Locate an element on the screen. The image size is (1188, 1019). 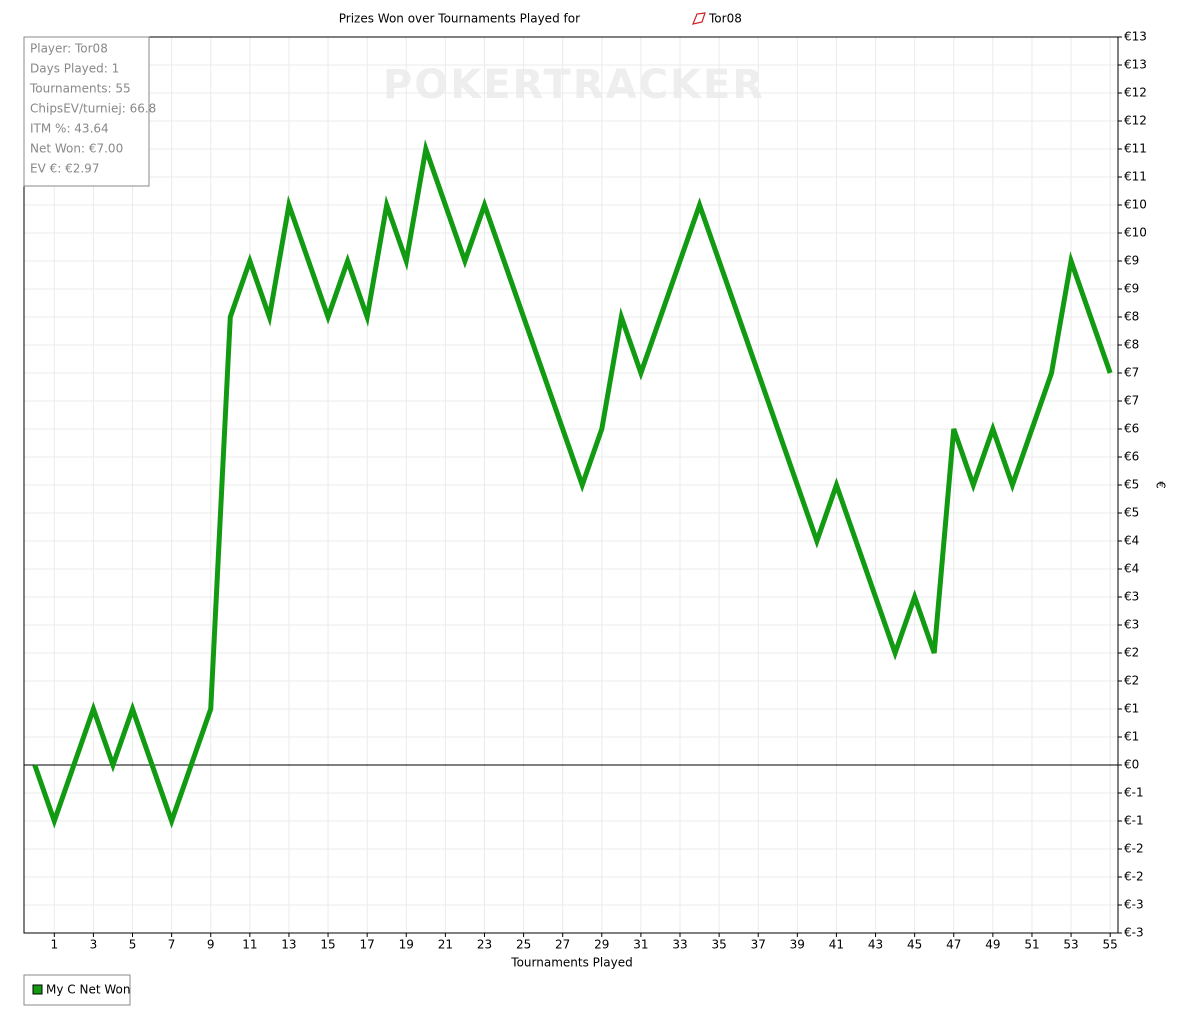
info-line: Days Played: 1 is located at coordinates (74, 69).